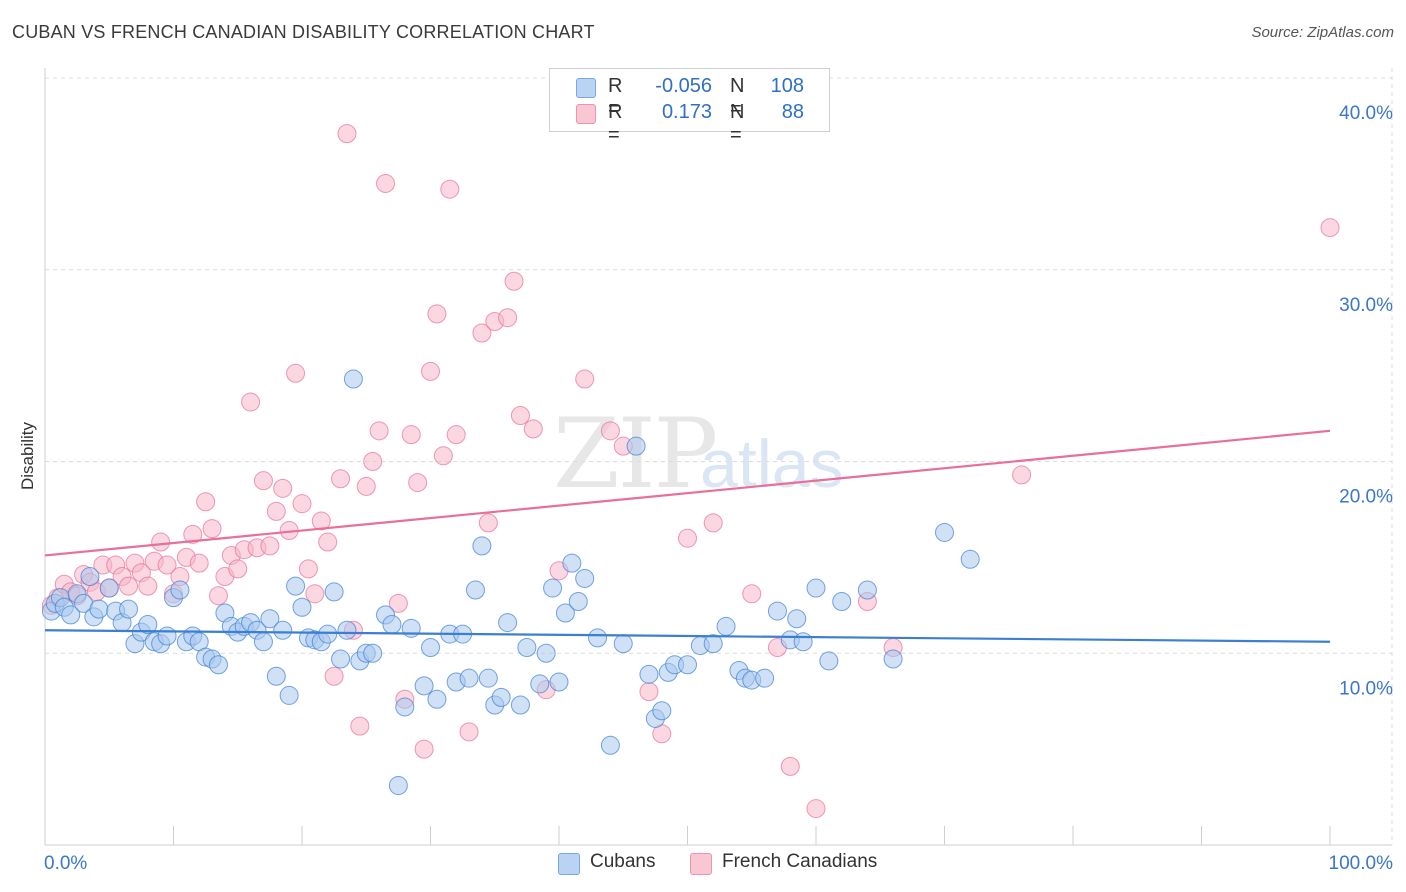 The width and height of the screenshot is (1406, 892). I want to click on cubans-legend-label: Cubans, so click(623, 861).